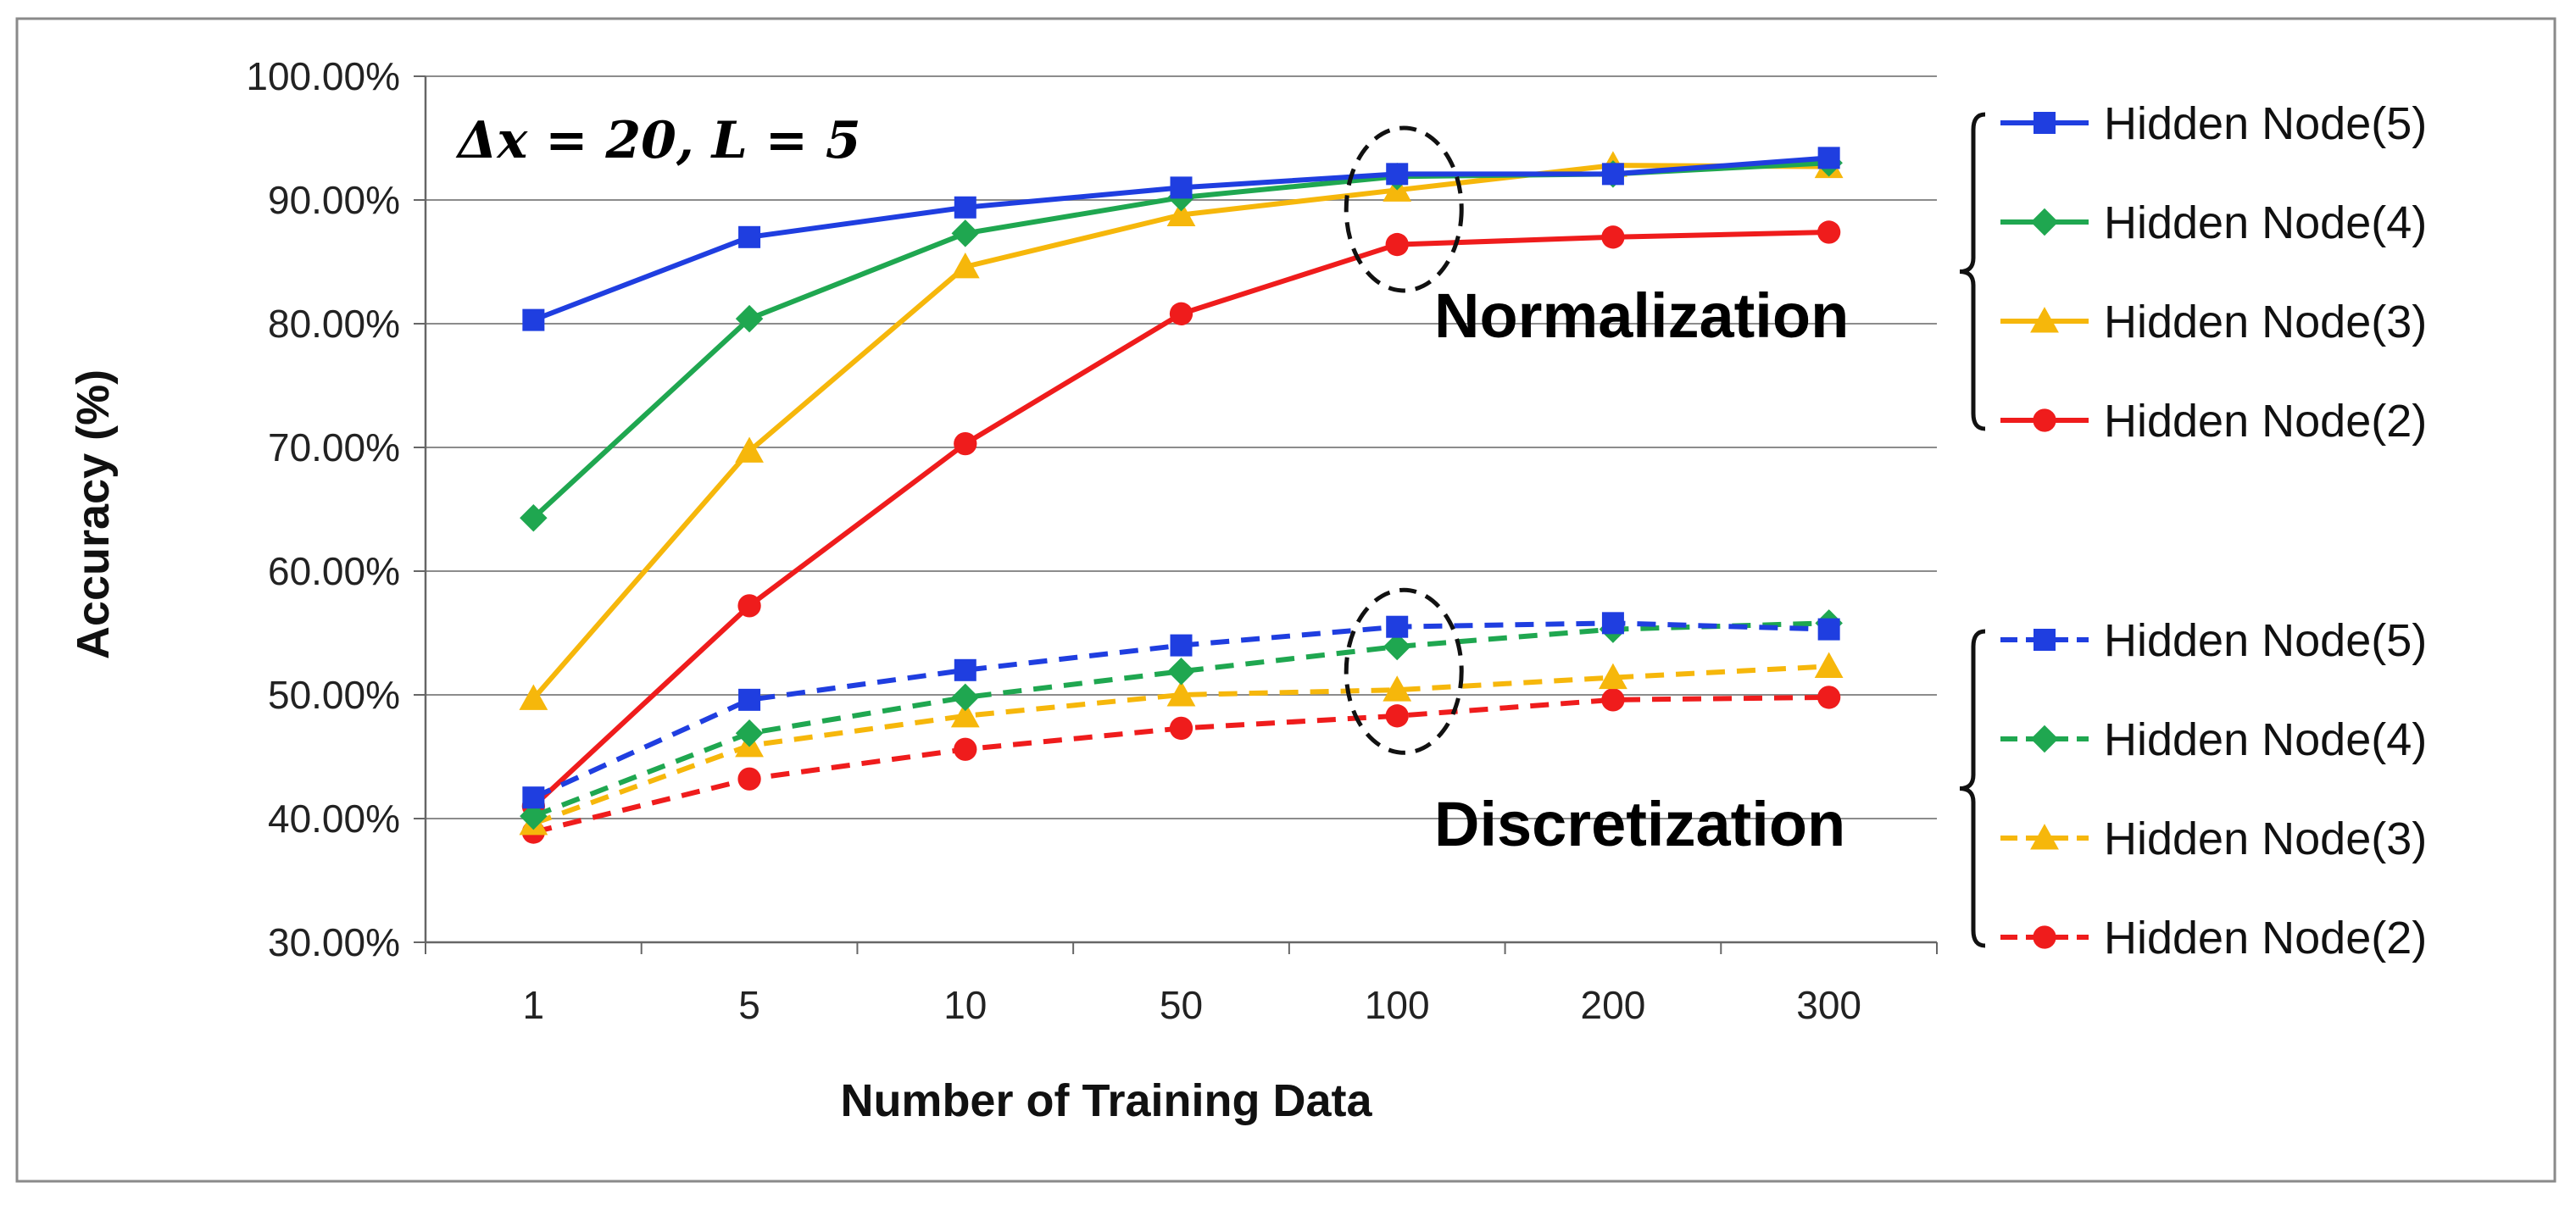 The height and width of the screenshot is (1216, 2576). What do you see at coordinates (334, 571) in the screenshot?
I see `y-tick-label: 60.00%` at bounding box center [334, 571].